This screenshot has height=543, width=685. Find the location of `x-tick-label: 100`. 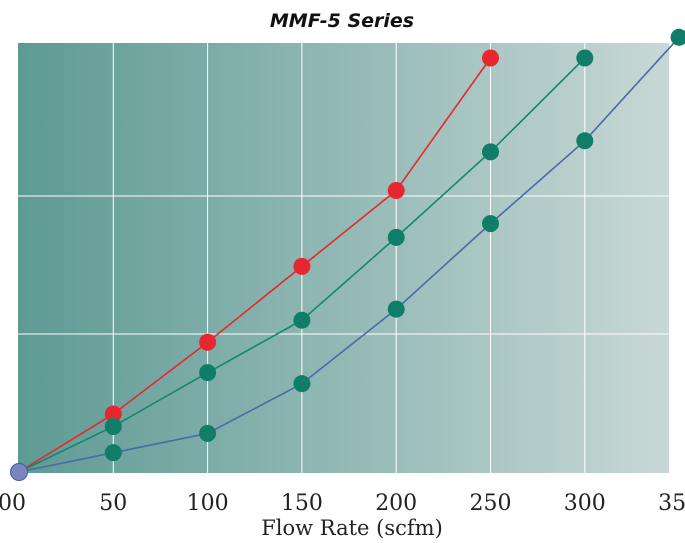

x-tick-label: 100 is located at coordinates (208, 503).